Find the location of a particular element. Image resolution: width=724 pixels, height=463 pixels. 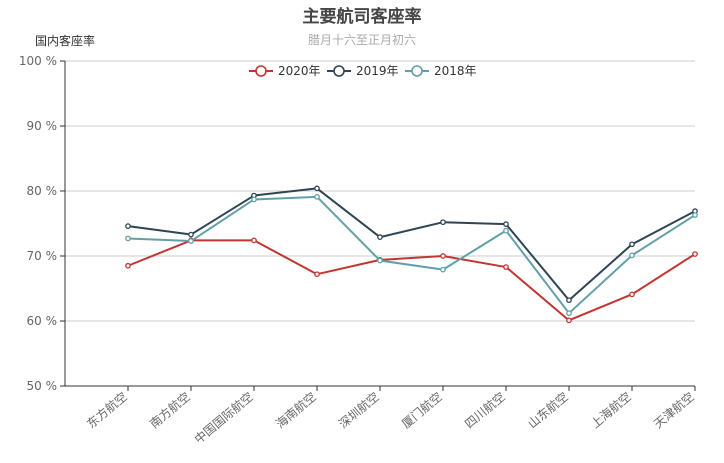

legend-label: 2018年 is located at coordinates (455, 71).